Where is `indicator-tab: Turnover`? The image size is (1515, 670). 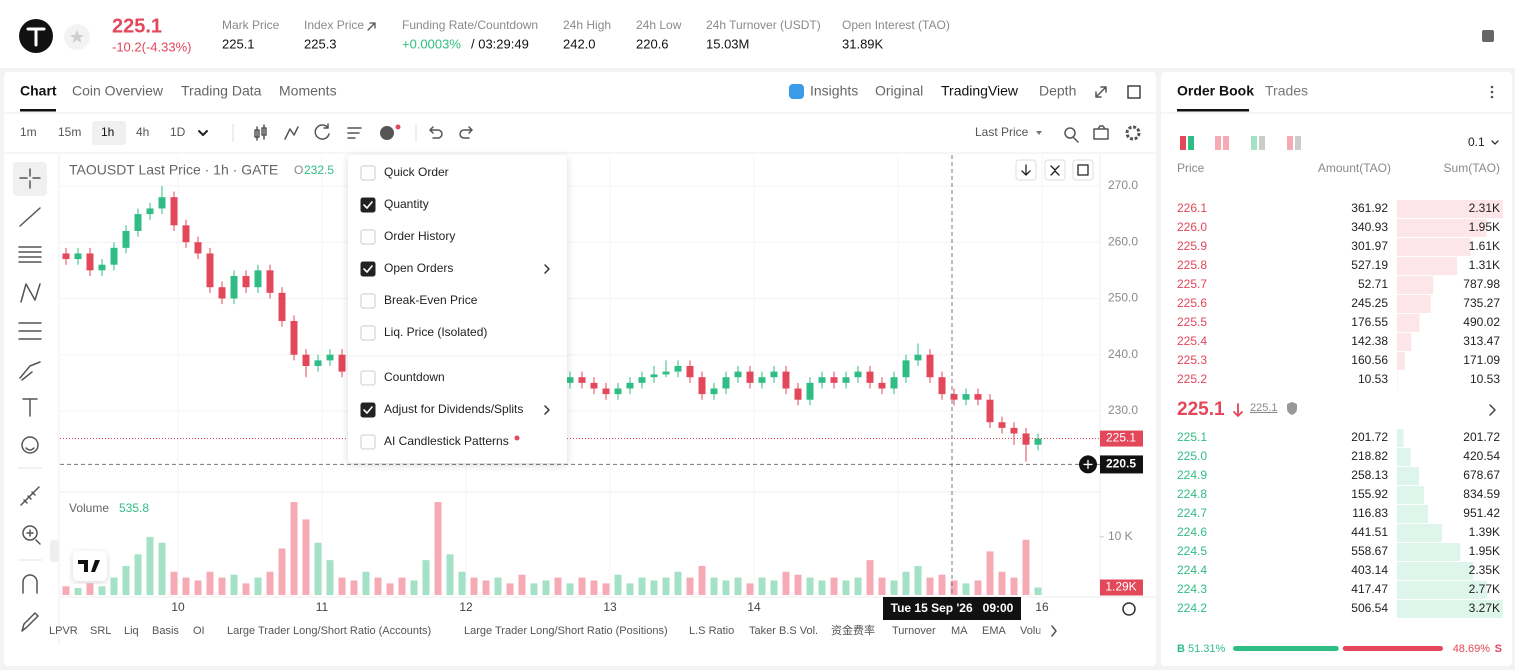
indicator-tab: Turnover is located at coordinates (914, 631).